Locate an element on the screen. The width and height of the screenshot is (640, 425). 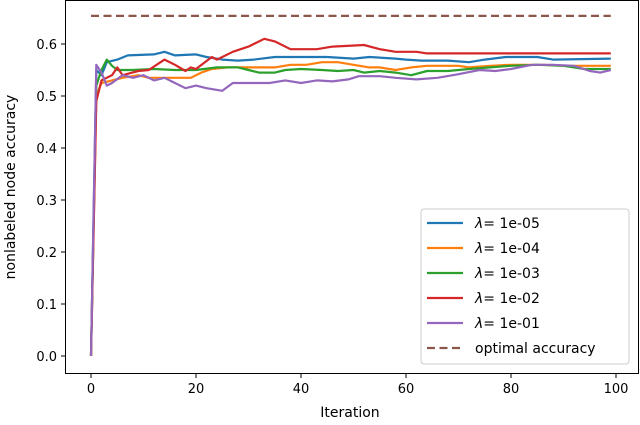
legend-label: λ= 1e-03 is located at coordinates (507, 274).